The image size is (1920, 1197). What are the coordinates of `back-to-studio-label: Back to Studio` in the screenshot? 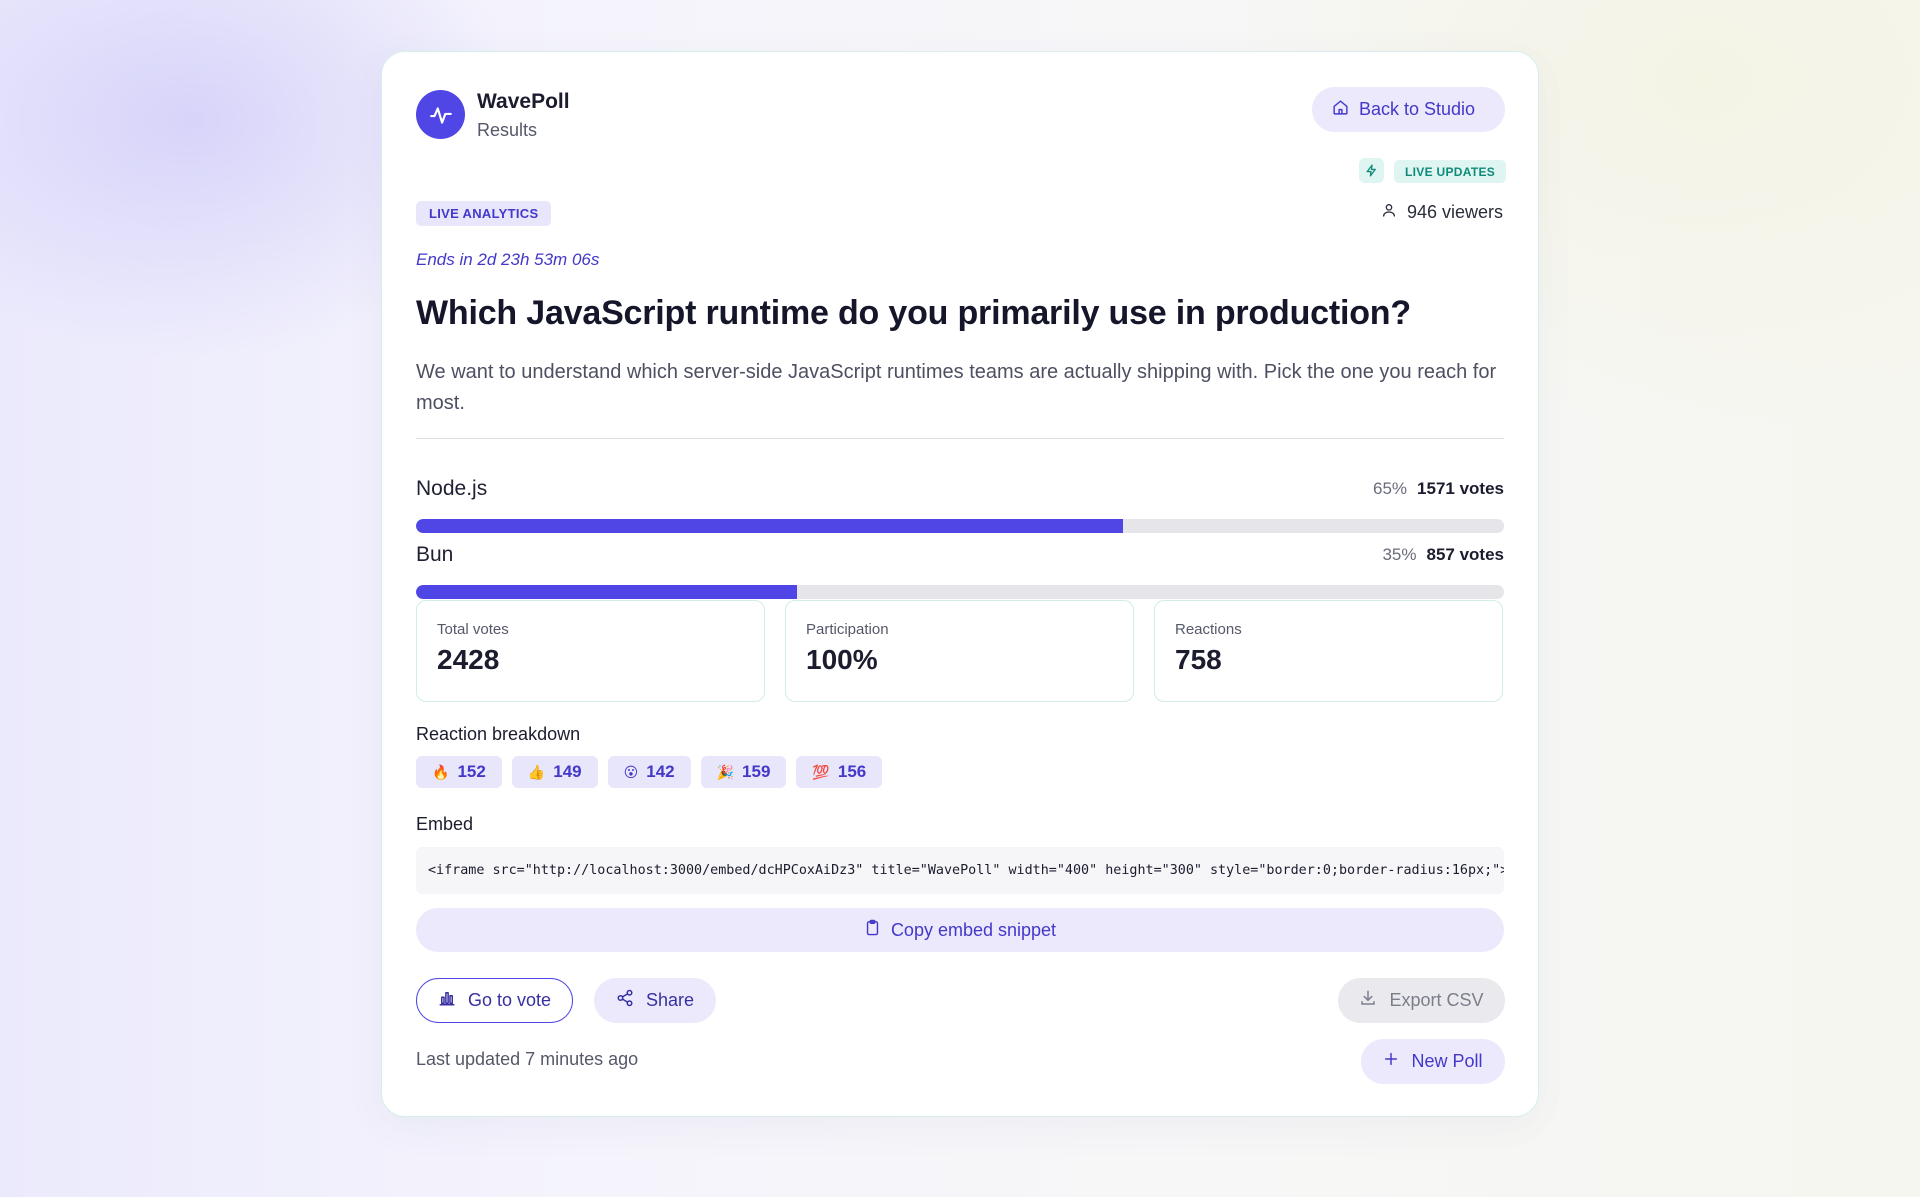 It's located at (1417, 109).